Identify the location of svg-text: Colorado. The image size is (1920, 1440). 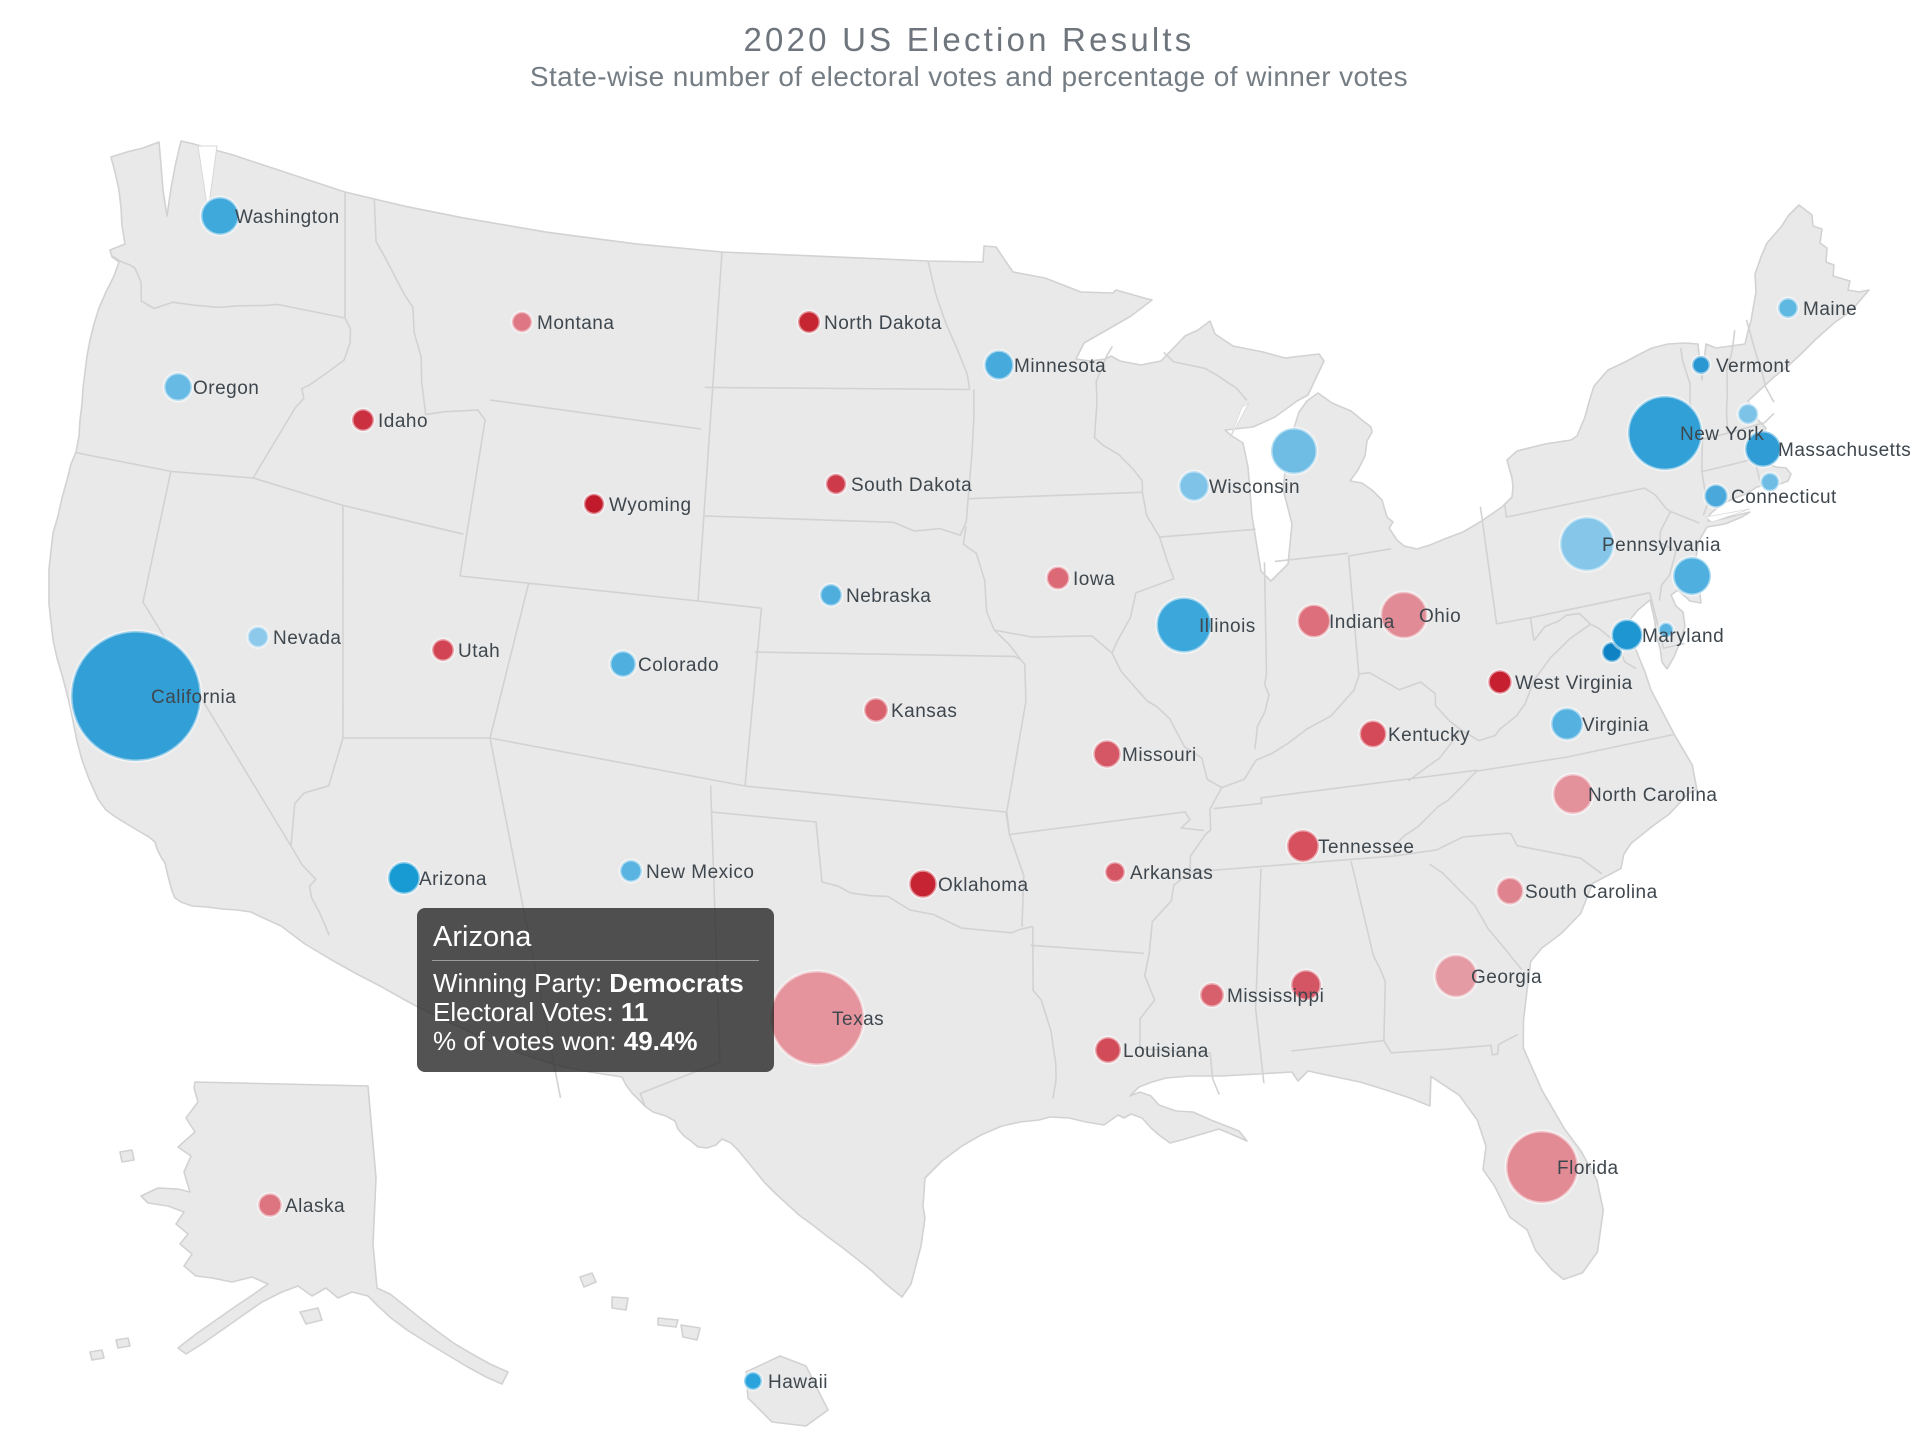
(678, 665).